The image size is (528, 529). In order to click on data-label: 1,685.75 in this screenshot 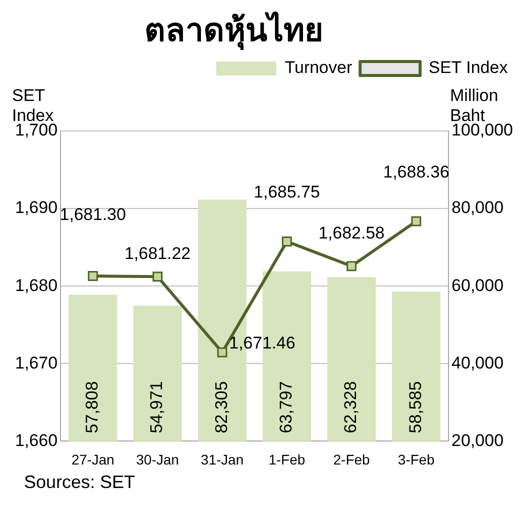, I will do `click(287, 192)`.